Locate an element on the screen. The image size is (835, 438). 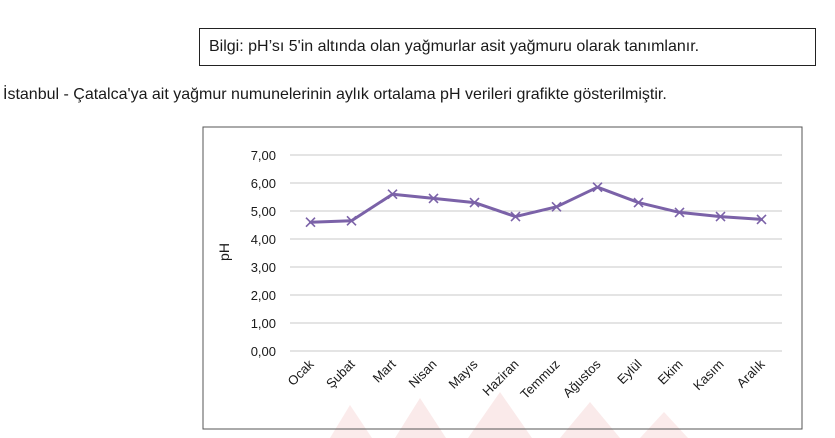
y-tick-label: 3,00 is located at coordinates (263, 267).